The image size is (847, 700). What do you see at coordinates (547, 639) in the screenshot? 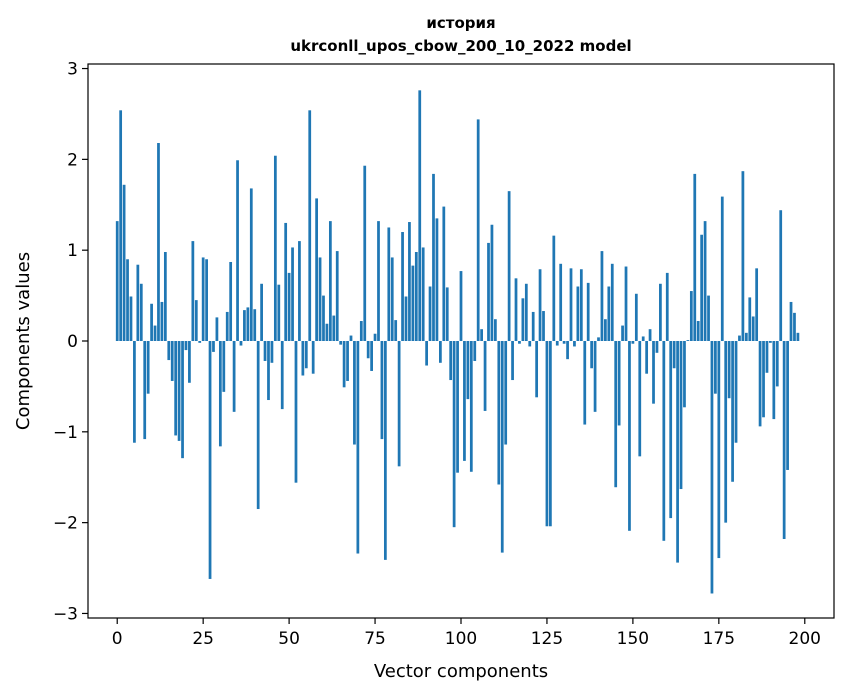
I see `x-tick-label: 125` at bounding box center [547, 639].